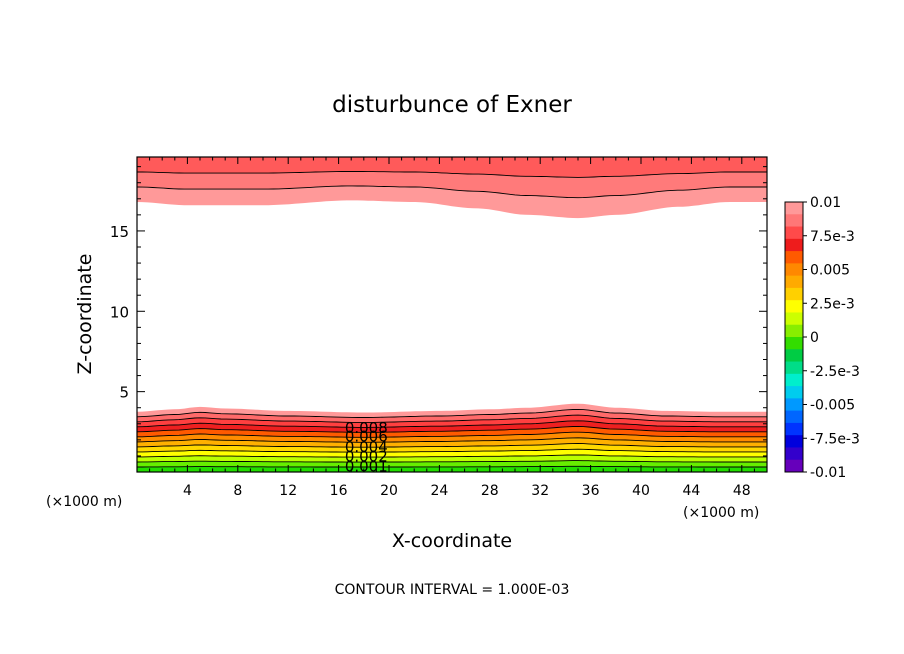 The height and width of the screenshot is (654, 904). What do you see at coordinates (832, 304) in the screenshot?
I see `colorbar-label: 2.5e-3` at bounding box center [832, 304].